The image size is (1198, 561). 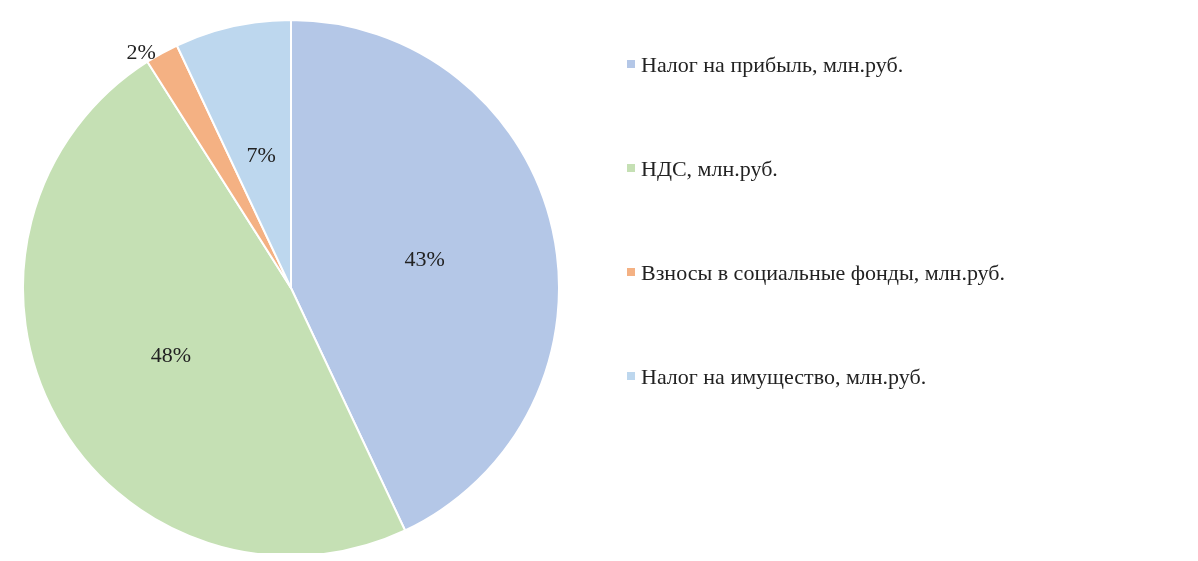 What do you see at coordinates (261, 154) in the screenshot?
I see `data-label: 7%` at bounding box center [261, 154].